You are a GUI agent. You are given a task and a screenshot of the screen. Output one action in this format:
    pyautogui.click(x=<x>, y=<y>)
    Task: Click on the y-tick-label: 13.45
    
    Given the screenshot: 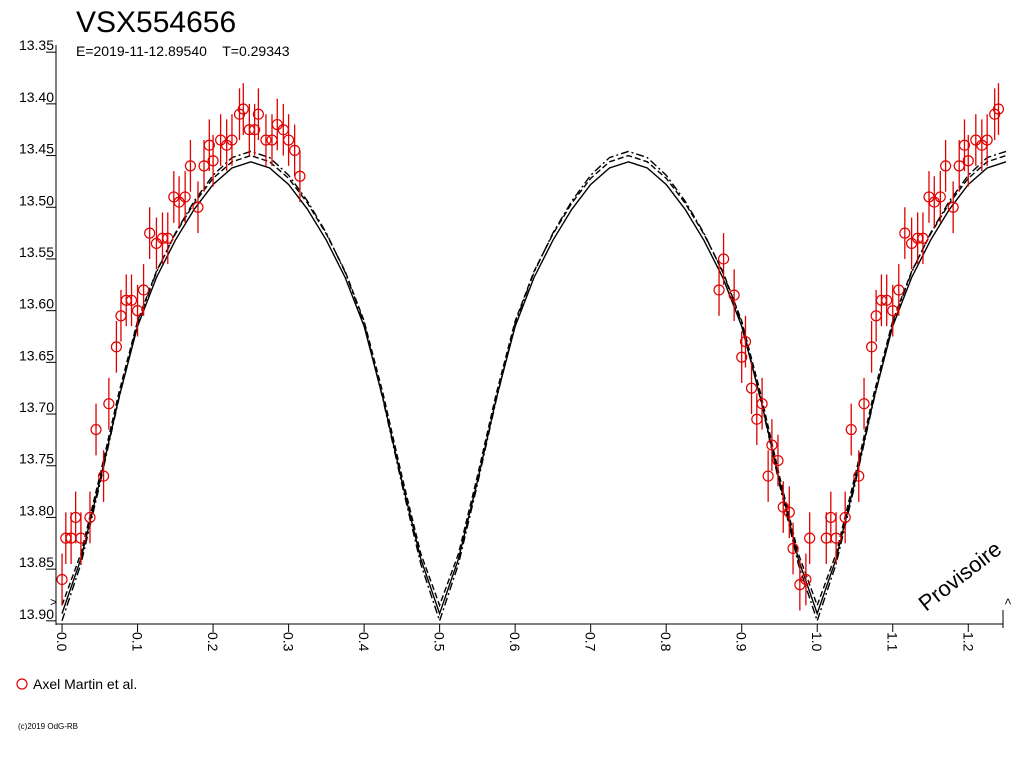 What is the action you would take?
    pyautogui.click(x=36, y=149)
    